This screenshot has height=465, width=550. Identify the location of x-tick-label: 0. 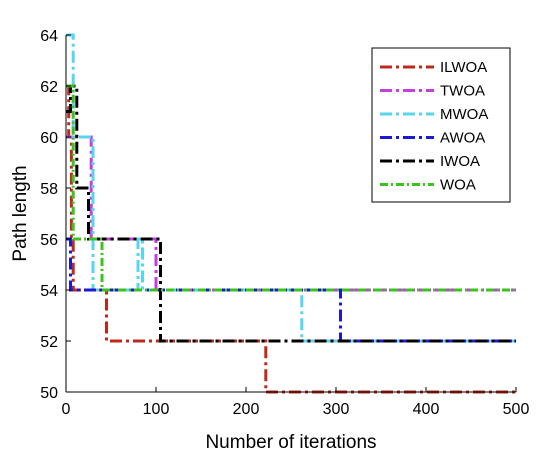
(66, 409).